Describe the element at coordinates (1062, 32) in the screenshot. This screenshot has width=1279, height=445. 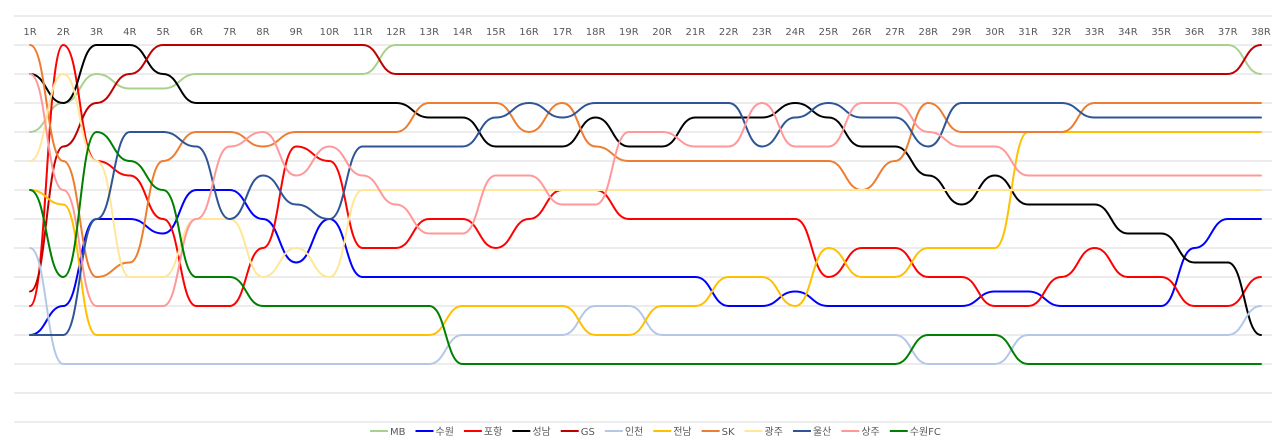
I see `x-tick-label: 32R` at that location.